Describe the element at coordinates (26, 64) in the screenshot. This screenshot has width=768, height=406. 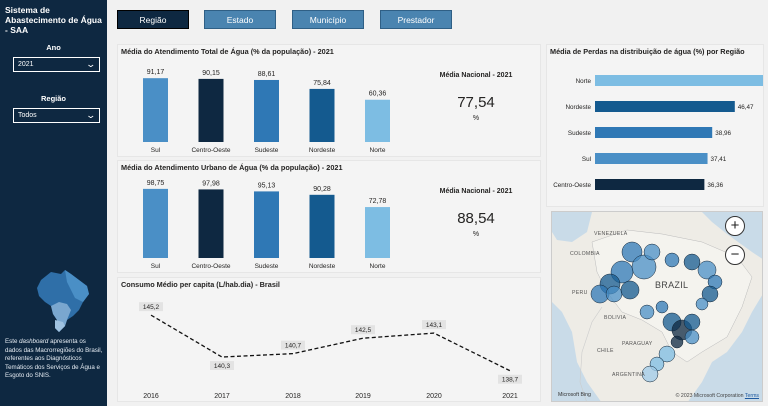
I see `ano-select-value: 2021` at that location.